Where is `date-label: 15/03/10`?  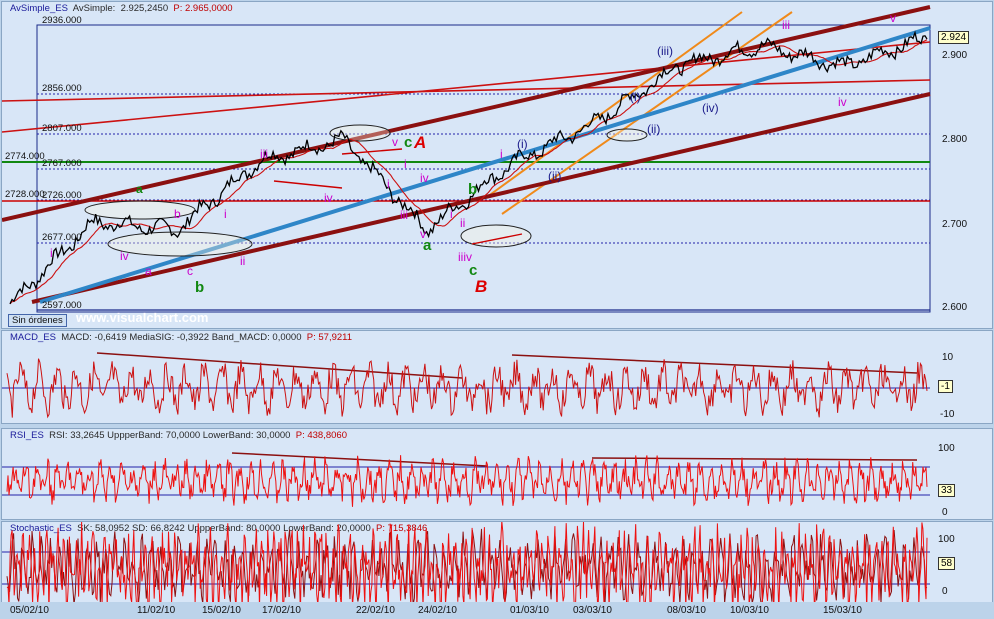
date-label: 15/03/10 is located at coordinates (842, 610).